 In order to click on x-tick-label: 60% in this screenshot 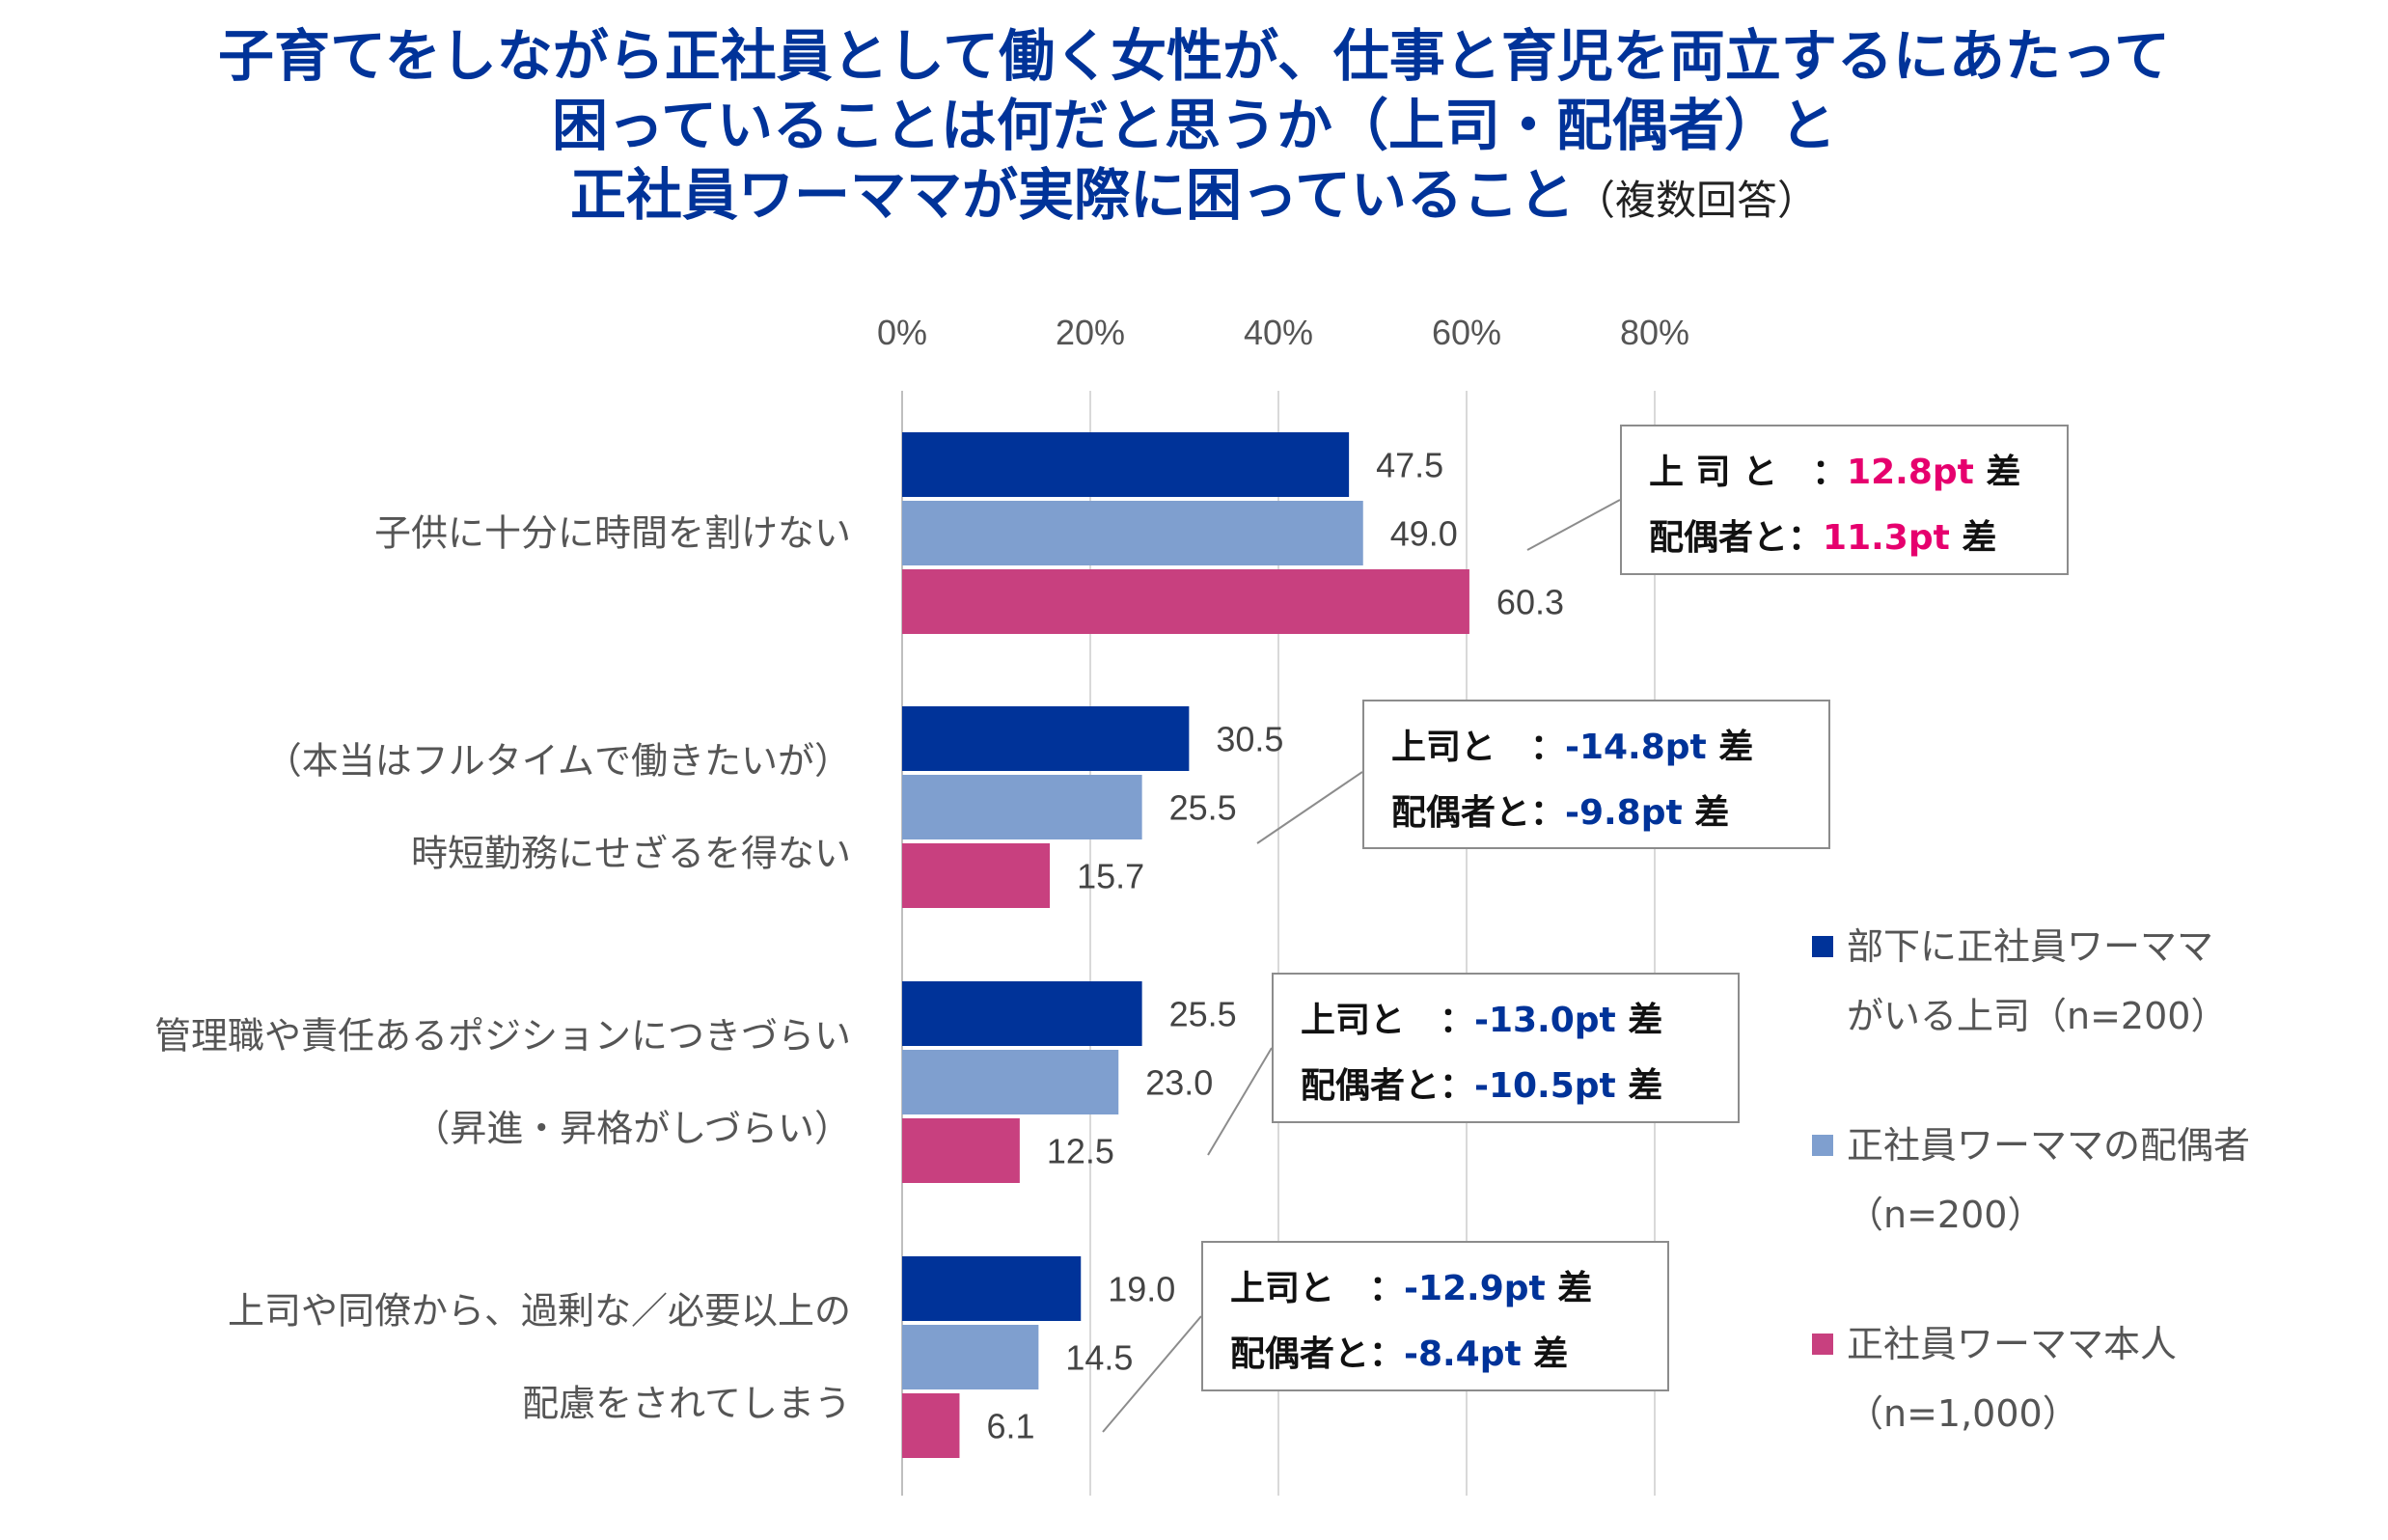, I will do `click(1467, 333)`.